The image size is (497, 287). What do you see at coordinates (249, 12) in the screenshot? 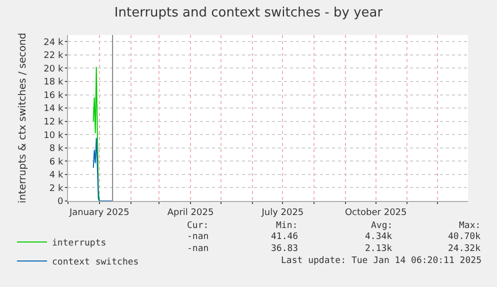
I see `chart-title: Interrupts and context switches - by year` at bounding box center [249, 12].